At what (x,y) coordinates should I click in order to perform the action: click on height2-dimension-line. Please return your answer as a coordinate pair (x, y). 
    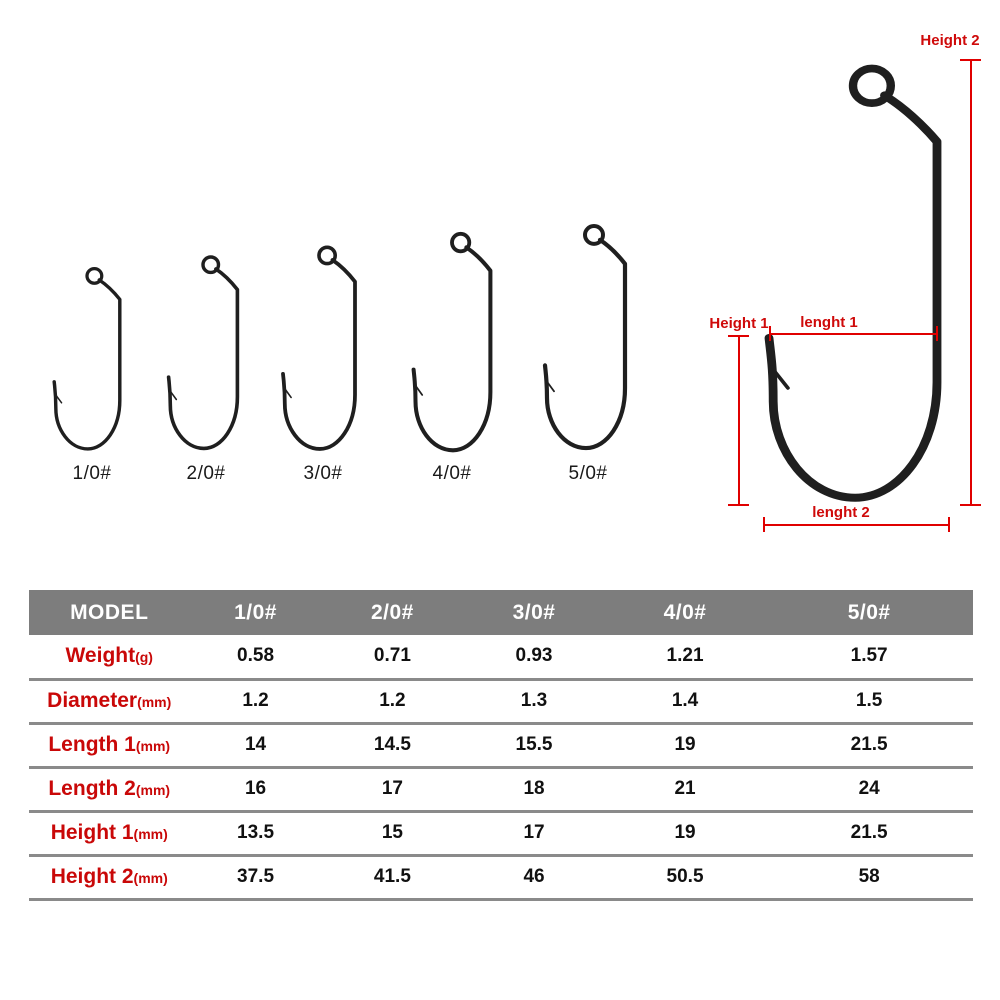
    Looking at the image, I should click on (971, 283).